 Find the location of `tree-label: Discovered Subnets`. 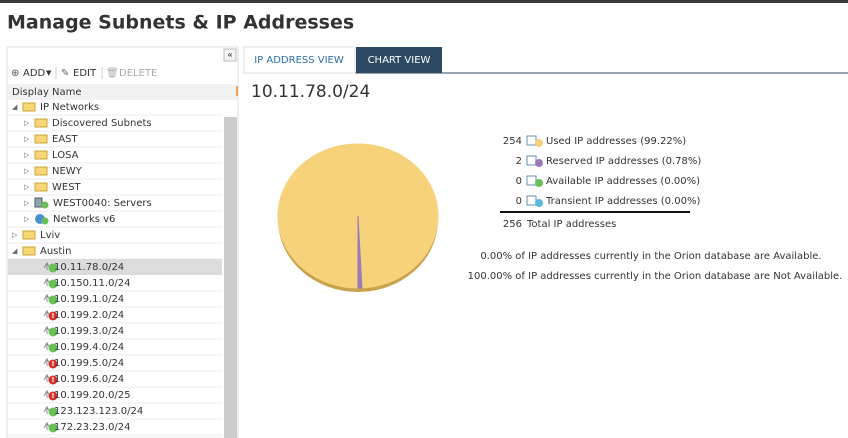

tree-label: Discovered Subnets is located at coordinates (102, 123).